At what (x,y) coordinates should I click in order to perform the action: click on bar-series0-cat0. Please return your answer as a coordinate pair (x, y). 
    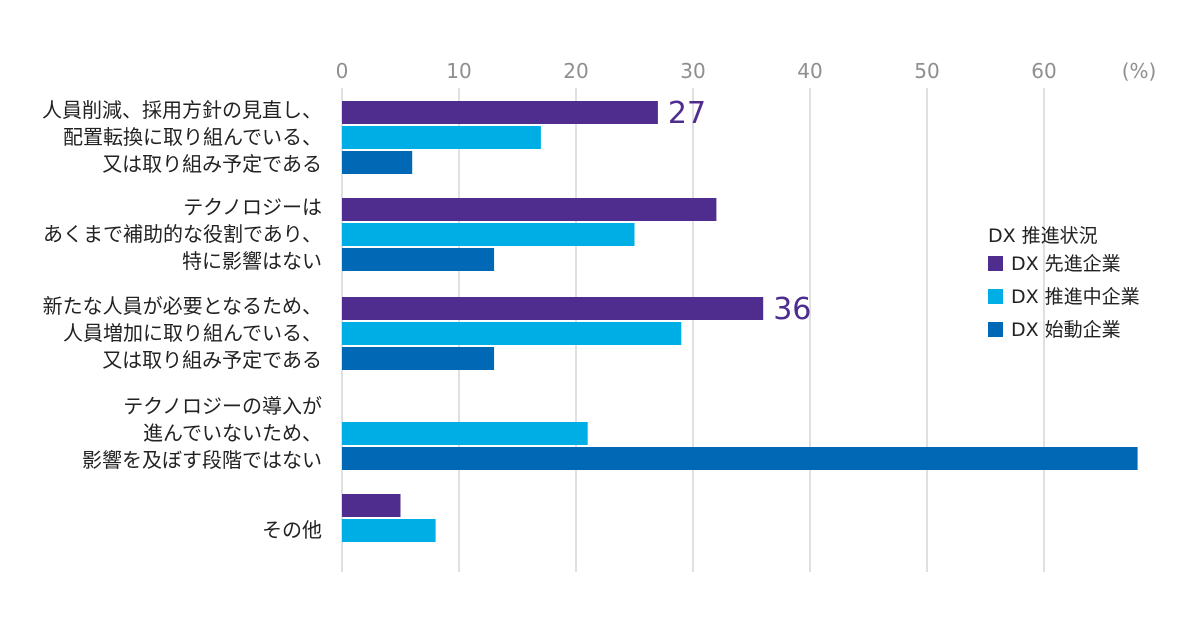
    Looking at the image, I should click on (500, 112).